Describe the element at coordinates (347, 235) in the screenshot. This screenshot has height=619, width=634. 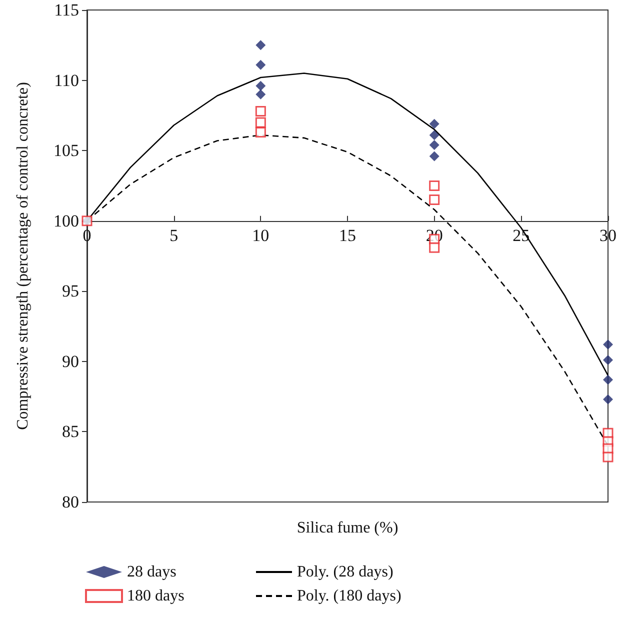
I see `x-tick-label: 15` at that location.